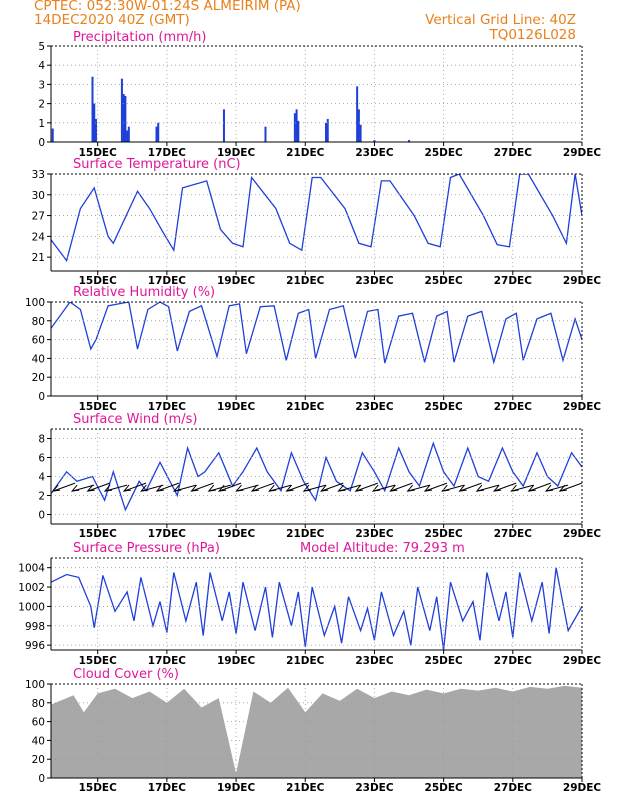  I want to click on panel-title: Relative Humidity (%), so click(144, 292).